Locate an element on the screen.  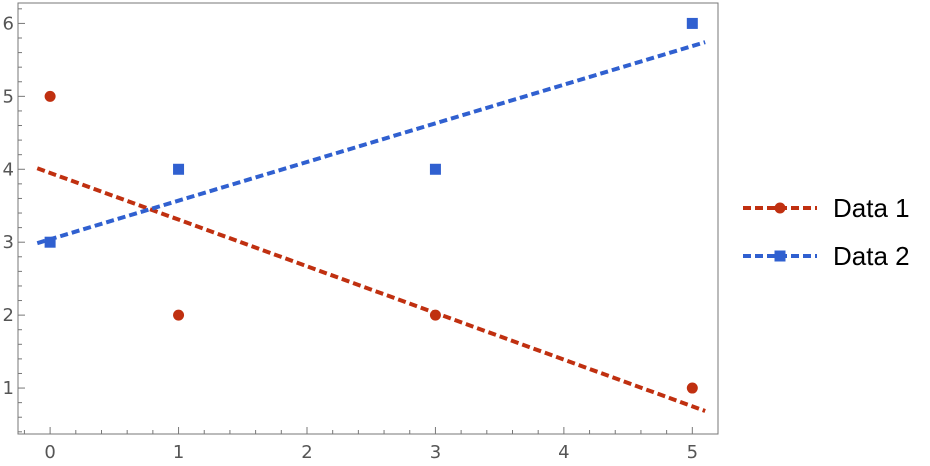
y-tick-label: 1 is located at coordinates (8, 388).